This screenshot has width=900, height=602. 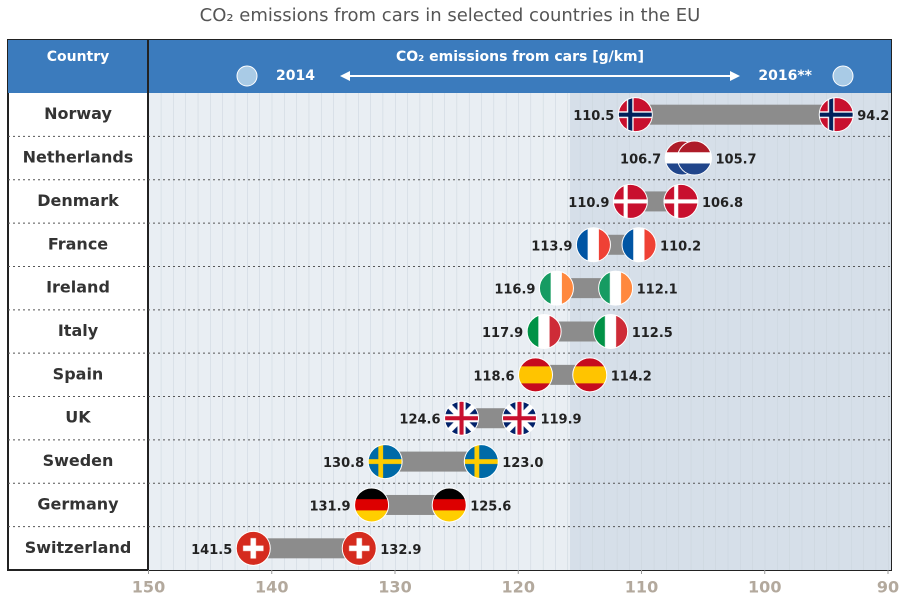 I want to click on value-label: 110.2, so click(x=680, y=246).